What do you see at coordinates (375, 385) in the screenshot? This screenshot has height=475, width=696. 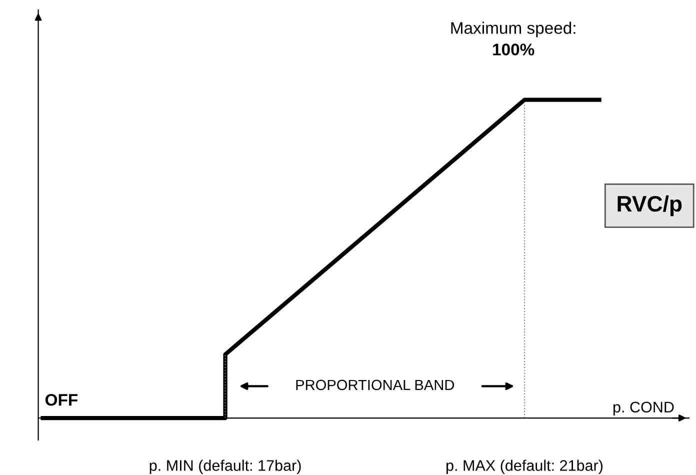 I see `annotation: PROPORTIONAL BAND` at bounding box center [375, 385].